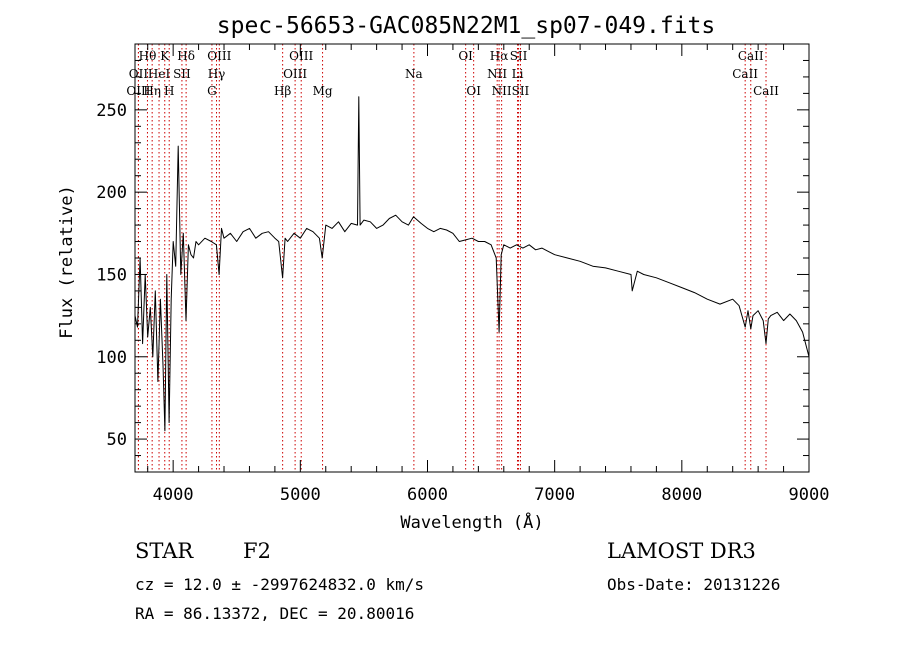  Describe the element at coordinates (745, 74) in the screenshot. I see `line-label-26: CaII` at that location.